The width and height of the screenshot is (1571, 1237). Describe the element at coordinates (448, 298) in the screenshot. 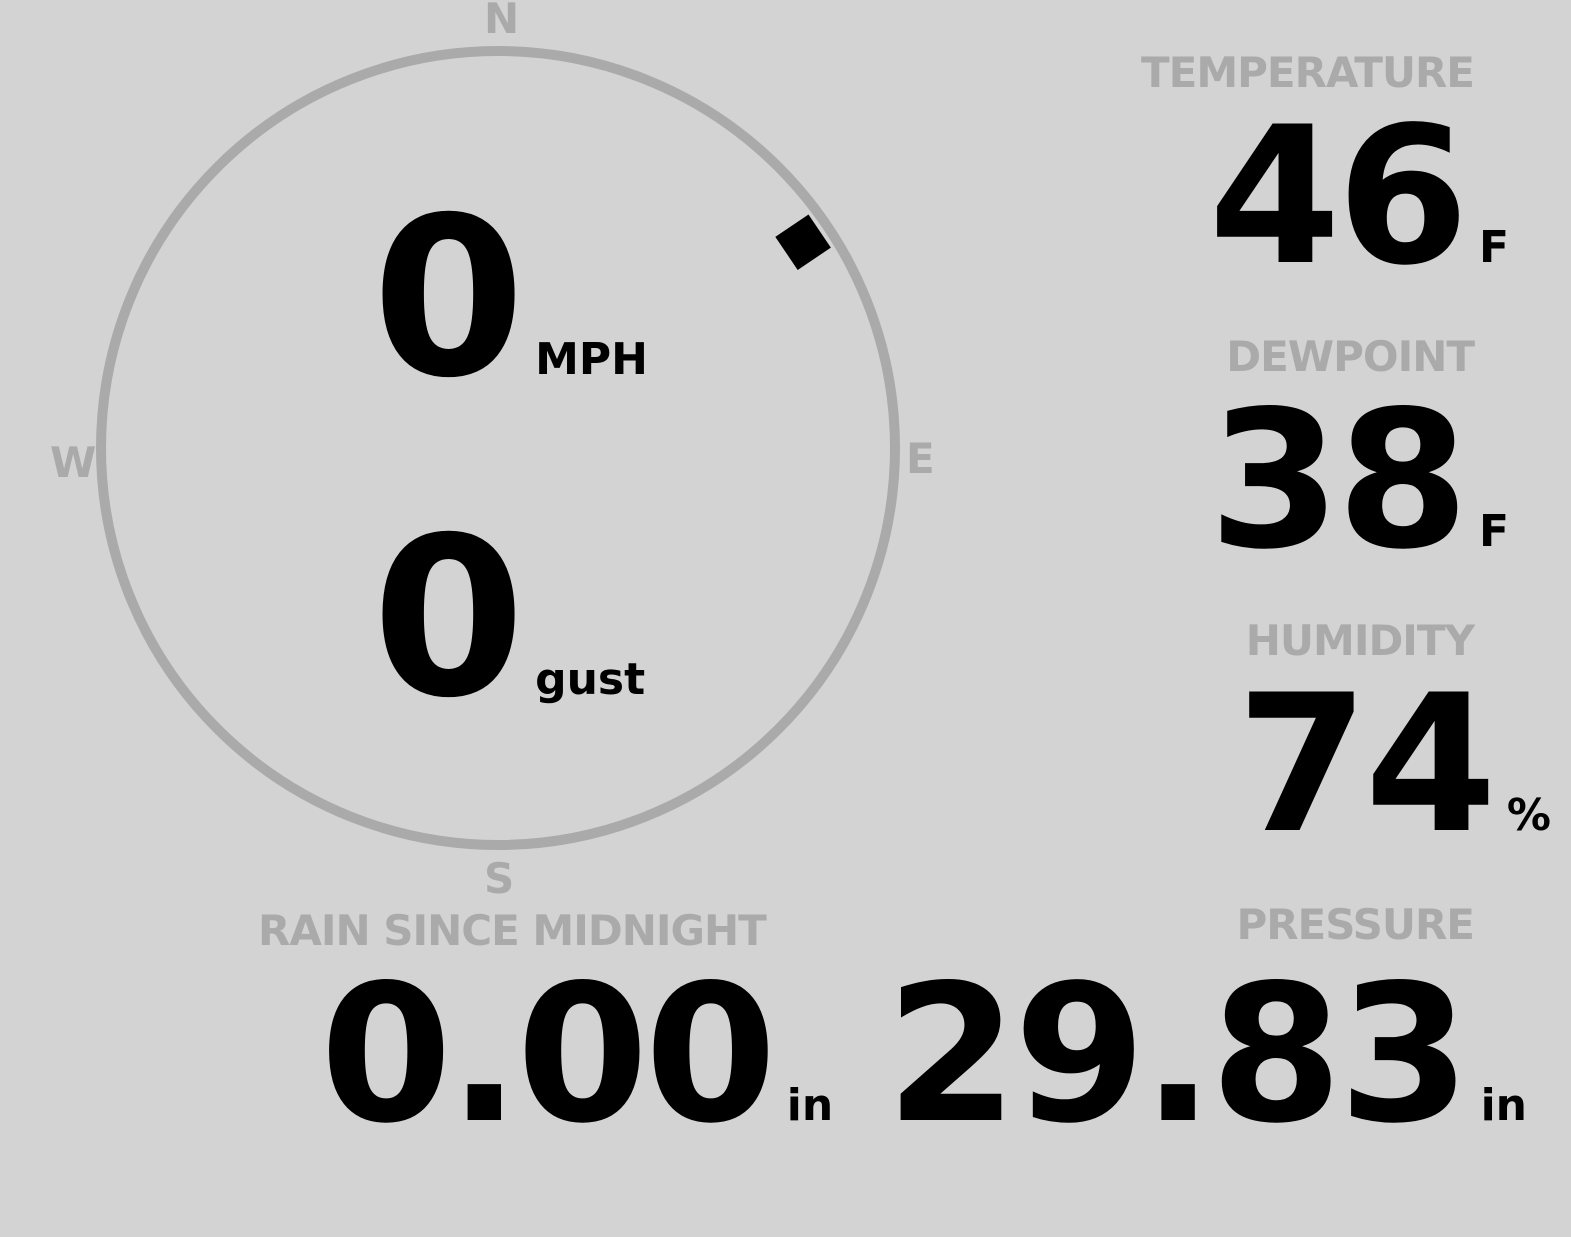

I see `wind-speed-value: 0` at that location.